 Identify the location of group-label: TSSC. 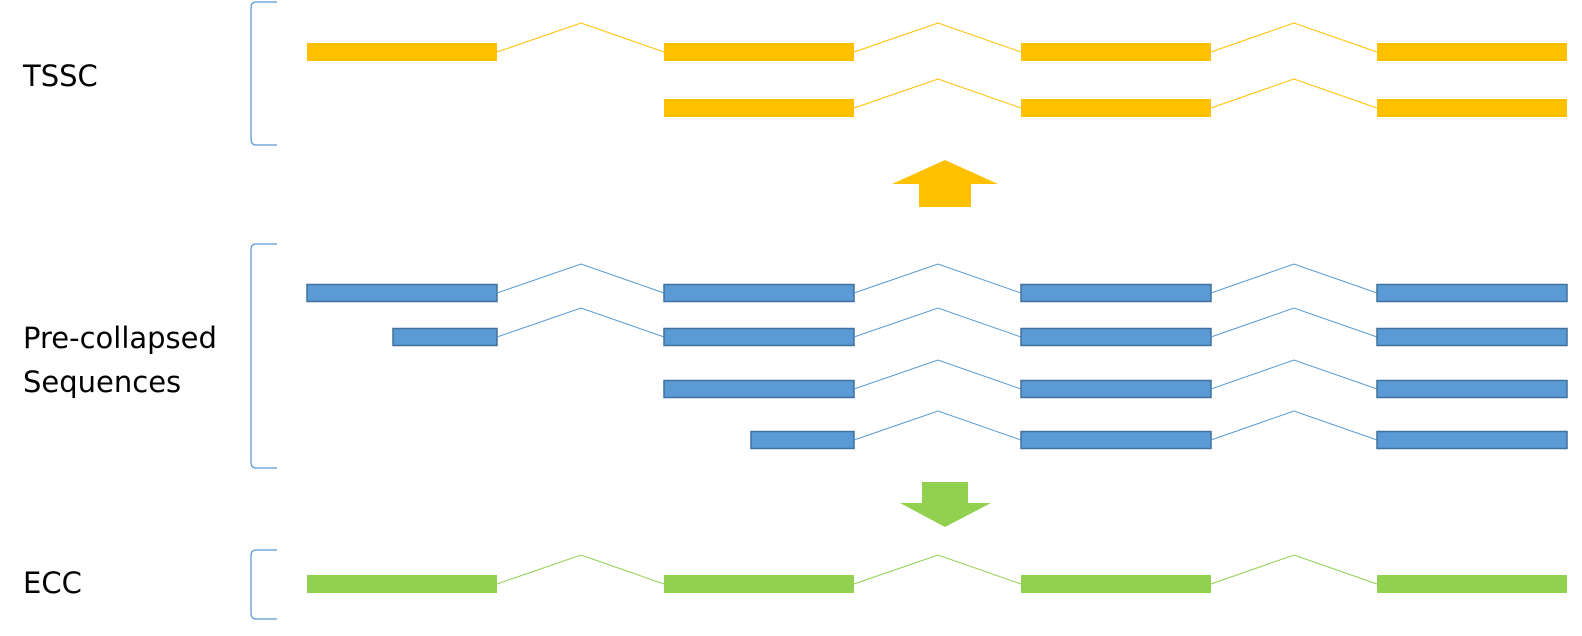
(60, 76).